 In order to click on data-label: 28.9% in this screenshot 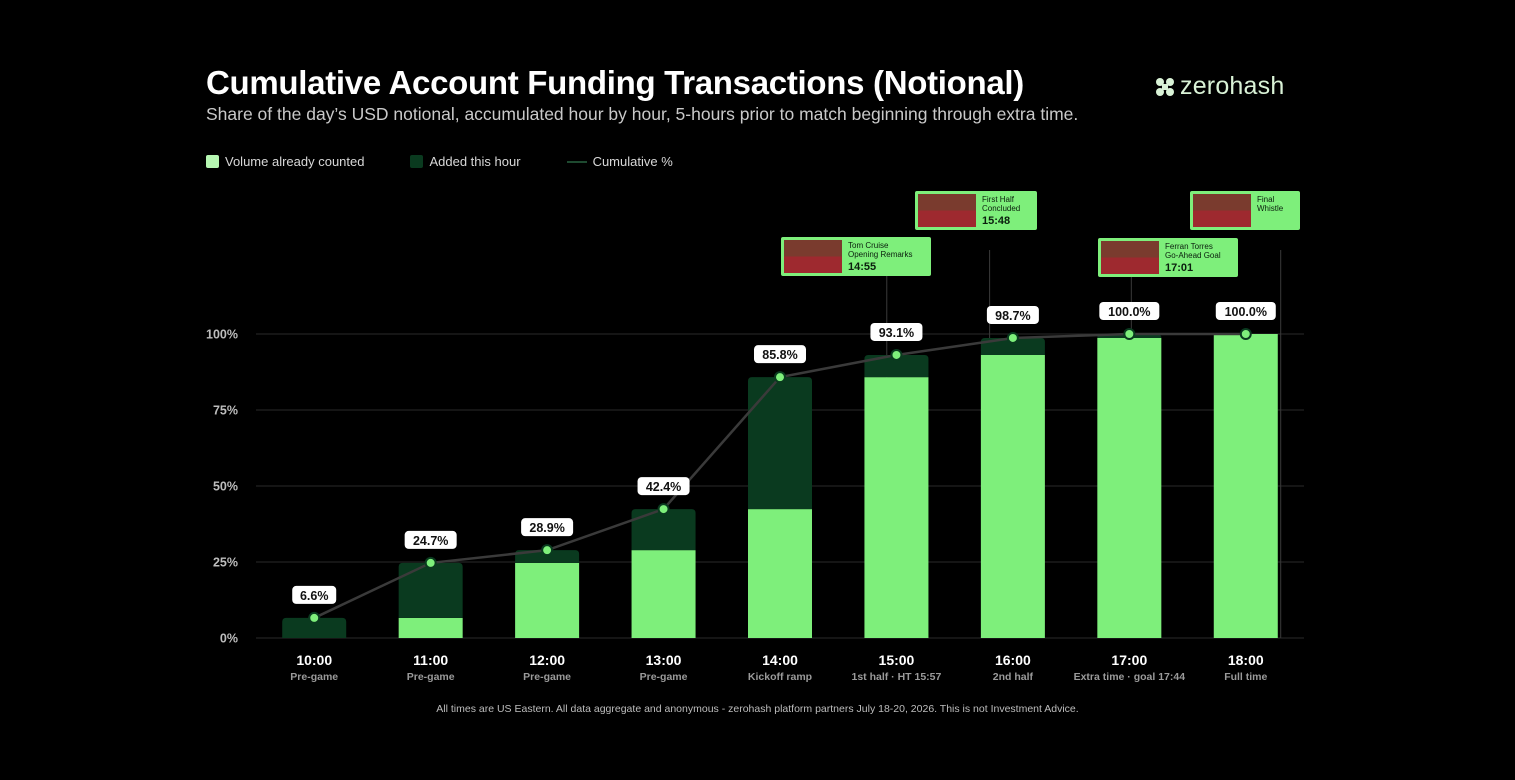, I will do `click(546, 528)`.